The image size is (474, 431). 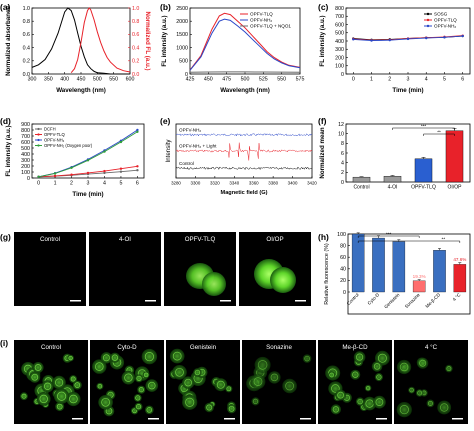 What do you see at coordinates (431, 347) in the screenshot?
I see `panel-i-image-label: 4 °C` at bounding box center [431, 347].